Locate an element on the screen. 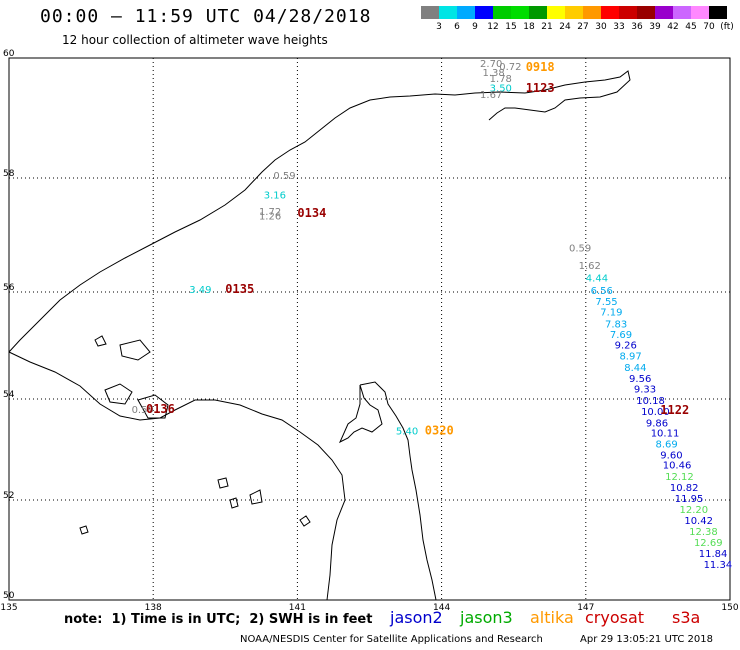 Image resolution: width=740 pixels, height=650 pixels. wave-height-value: 1.38 is located at coordinates (493, 73).